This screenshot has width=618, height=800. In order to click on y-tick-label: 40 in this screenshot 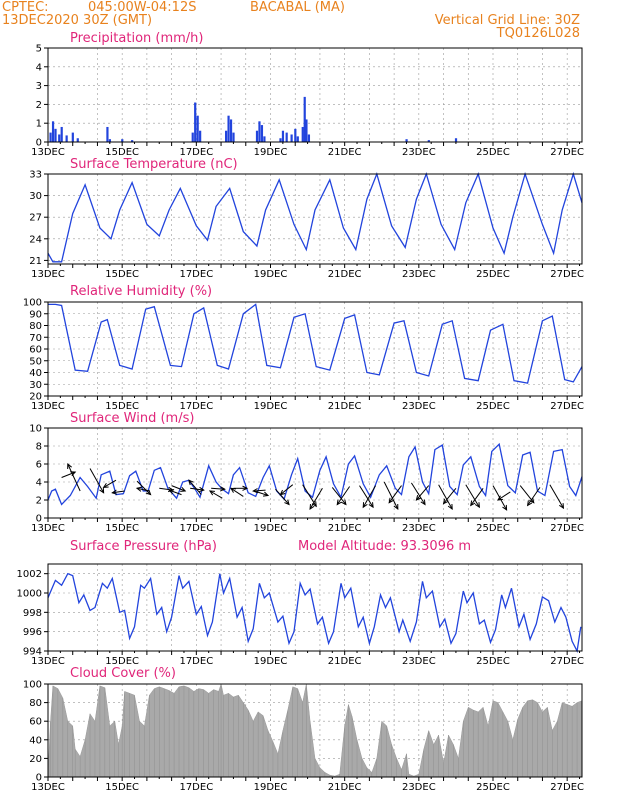, I will do `click(35, 373)`.